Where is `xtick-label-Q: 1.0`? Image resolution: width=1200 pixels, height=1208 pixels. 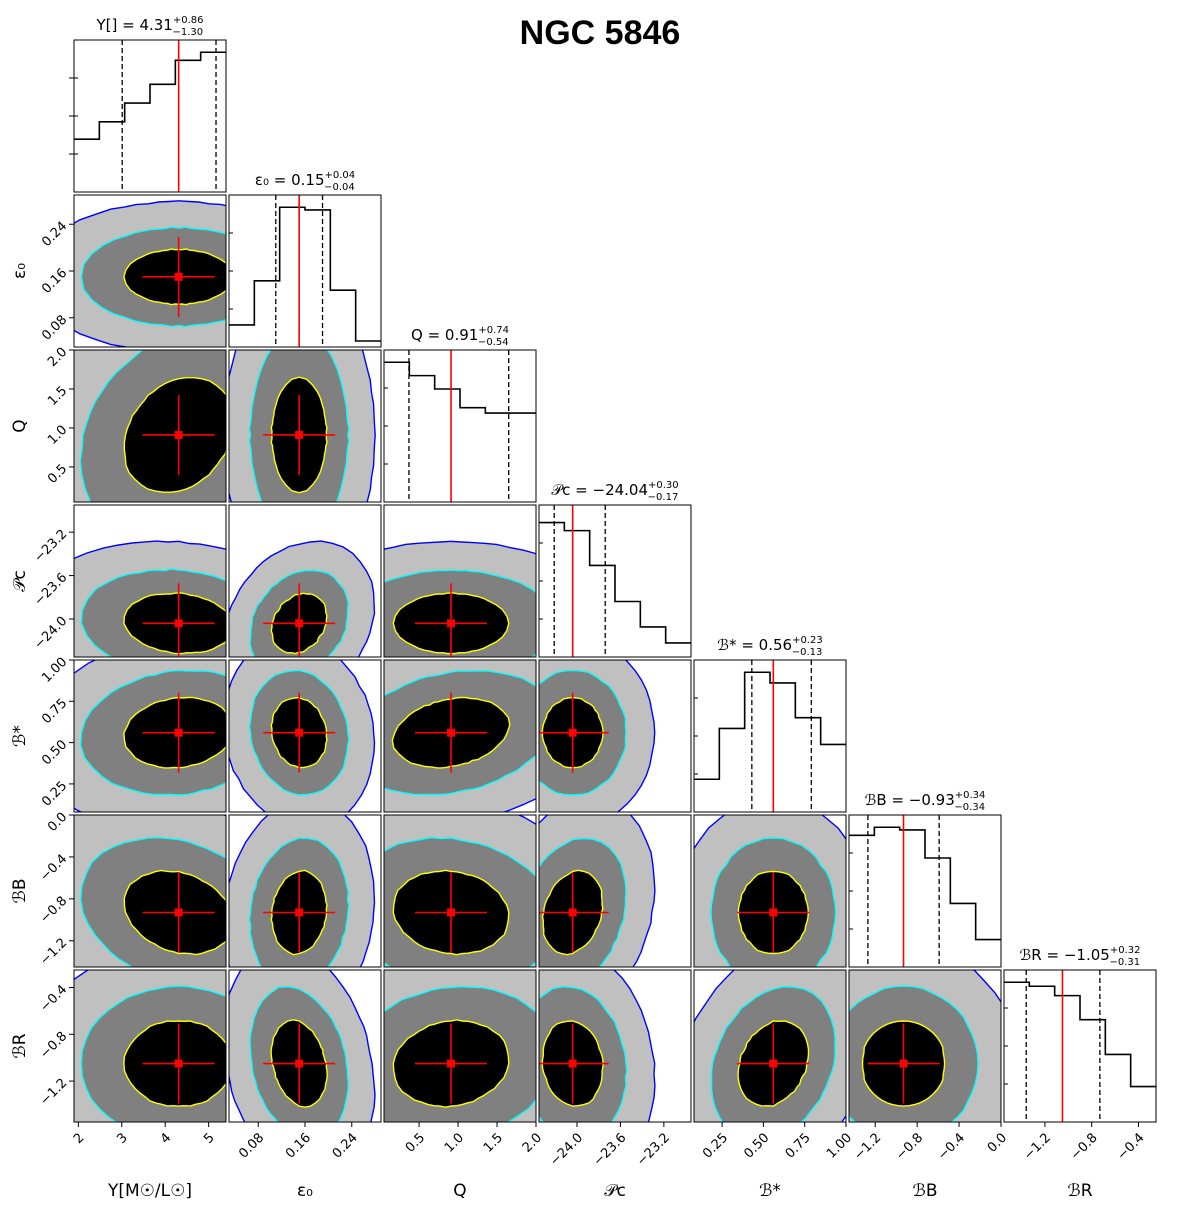
xtick-label-Q: 1.0 is located at coordinates (454, 1142).